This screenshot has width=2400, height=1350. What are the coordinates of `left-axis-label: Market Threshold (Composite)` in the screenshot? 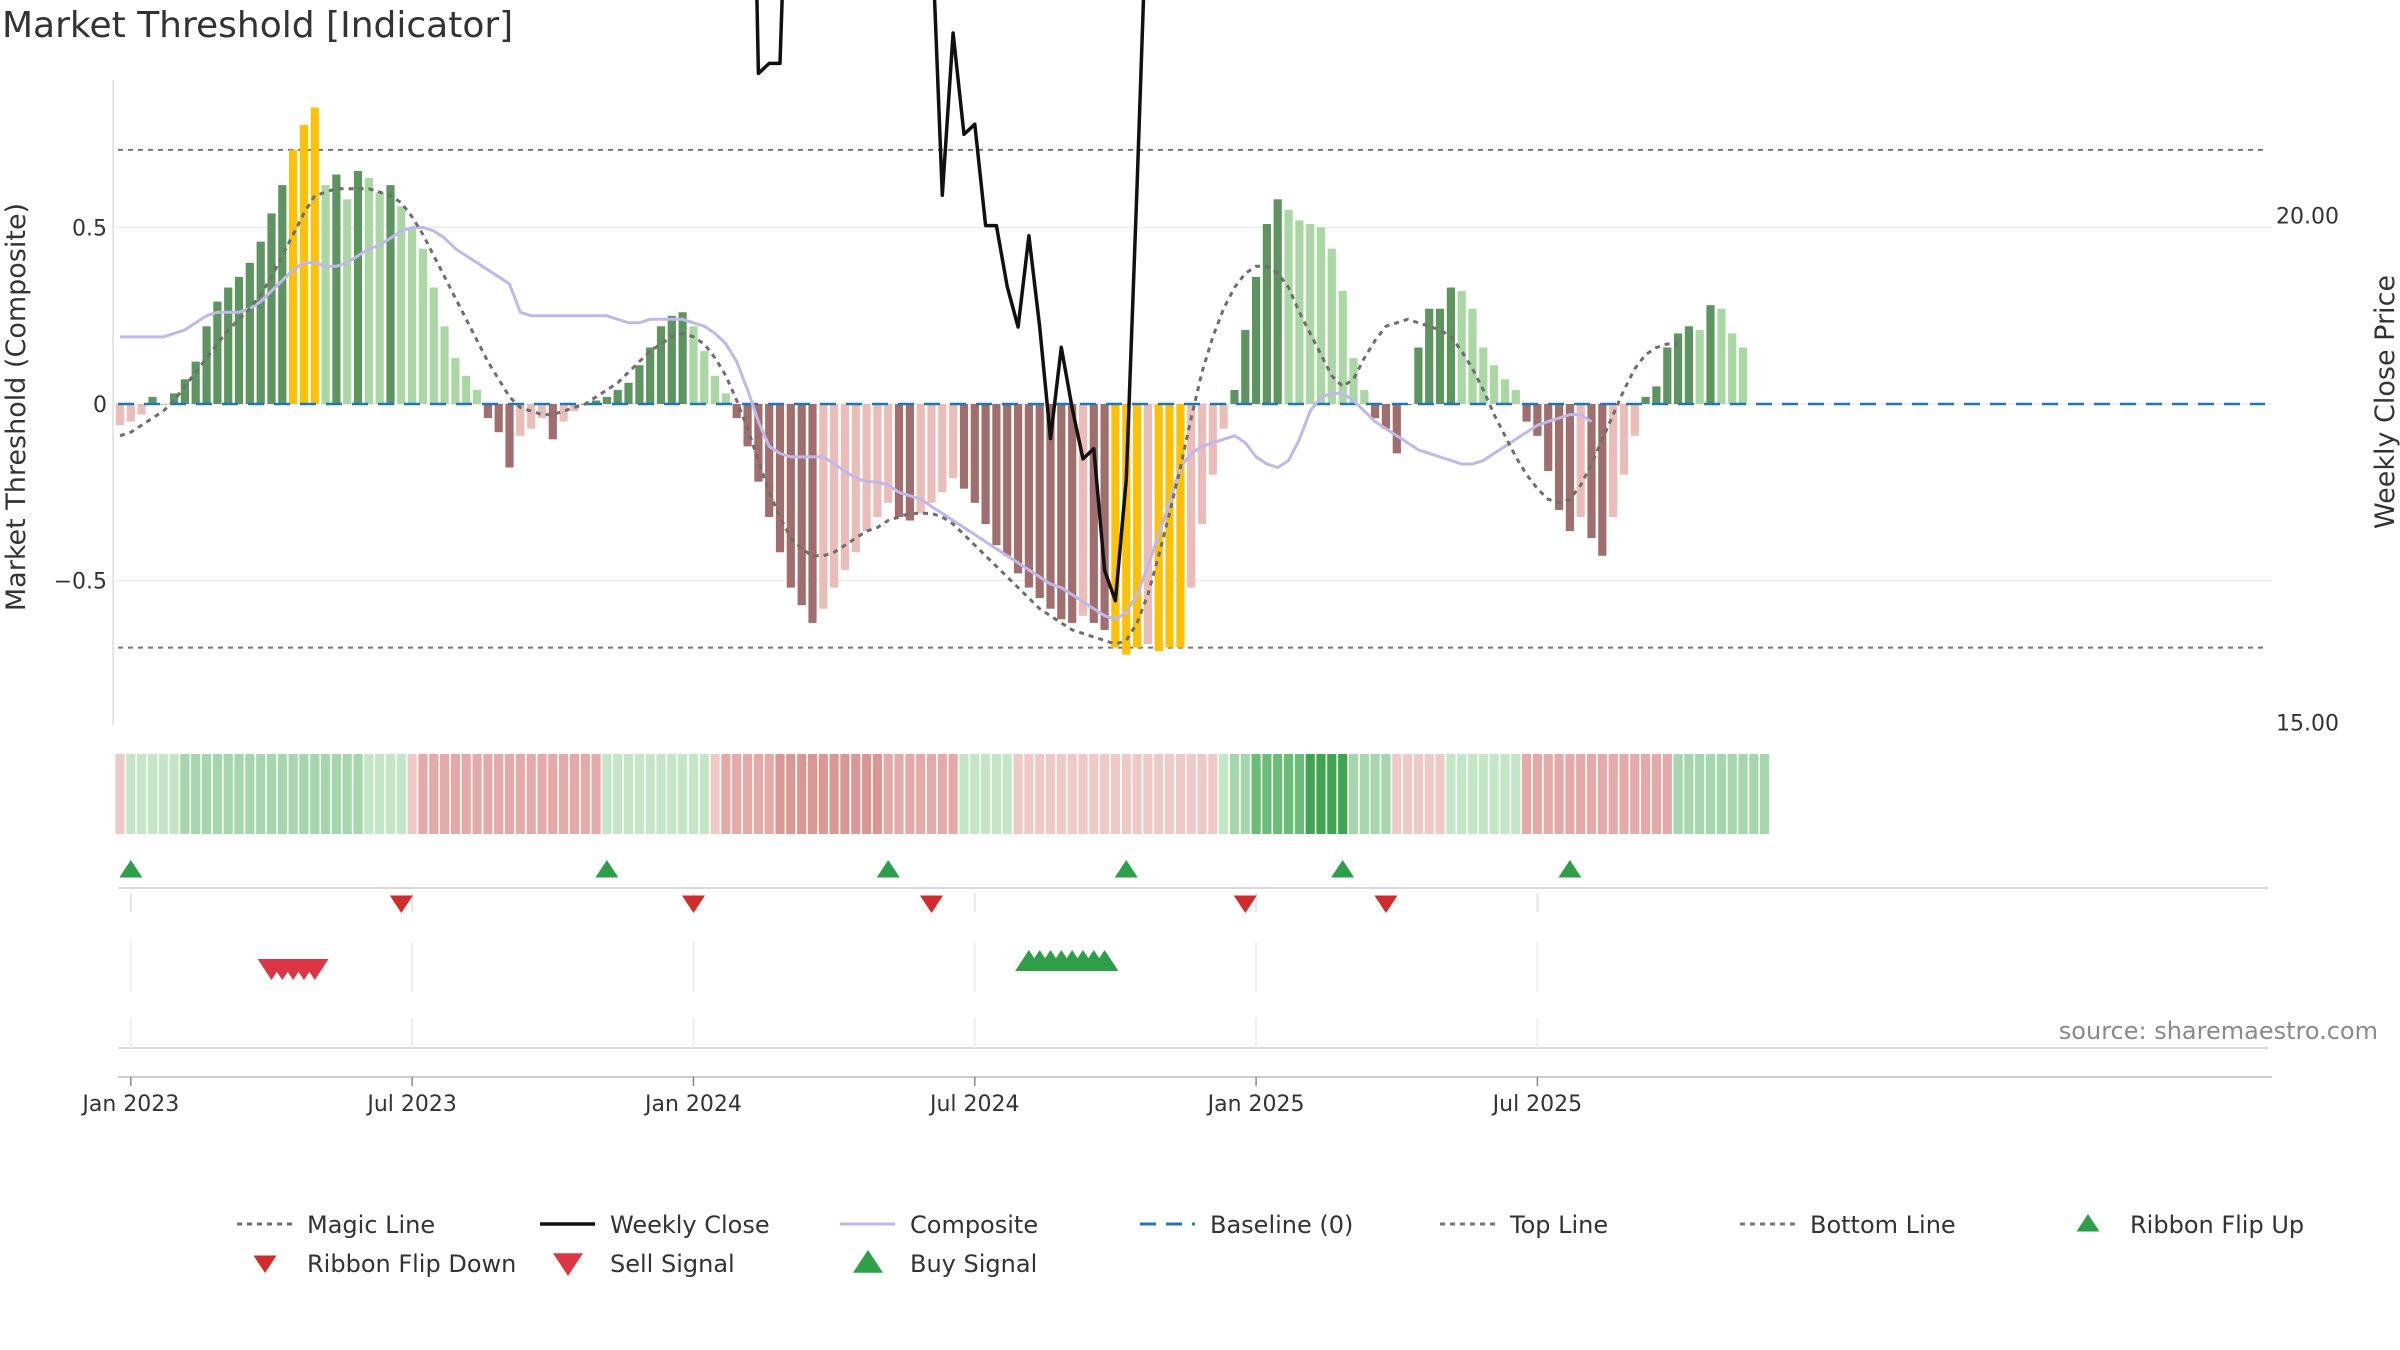 It's located at (16, 407).